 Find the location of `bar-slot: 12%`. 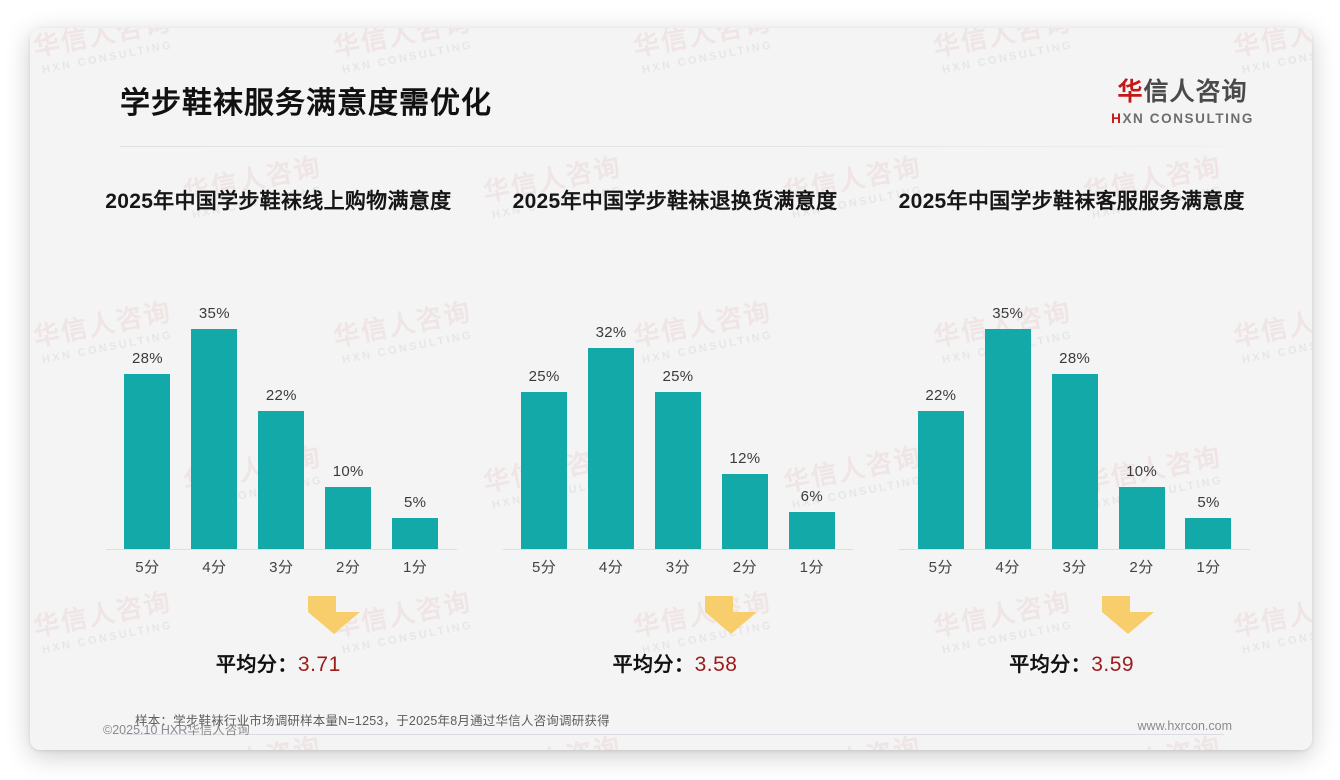

bar-slot: 12% is located at coordinates (744, 424).